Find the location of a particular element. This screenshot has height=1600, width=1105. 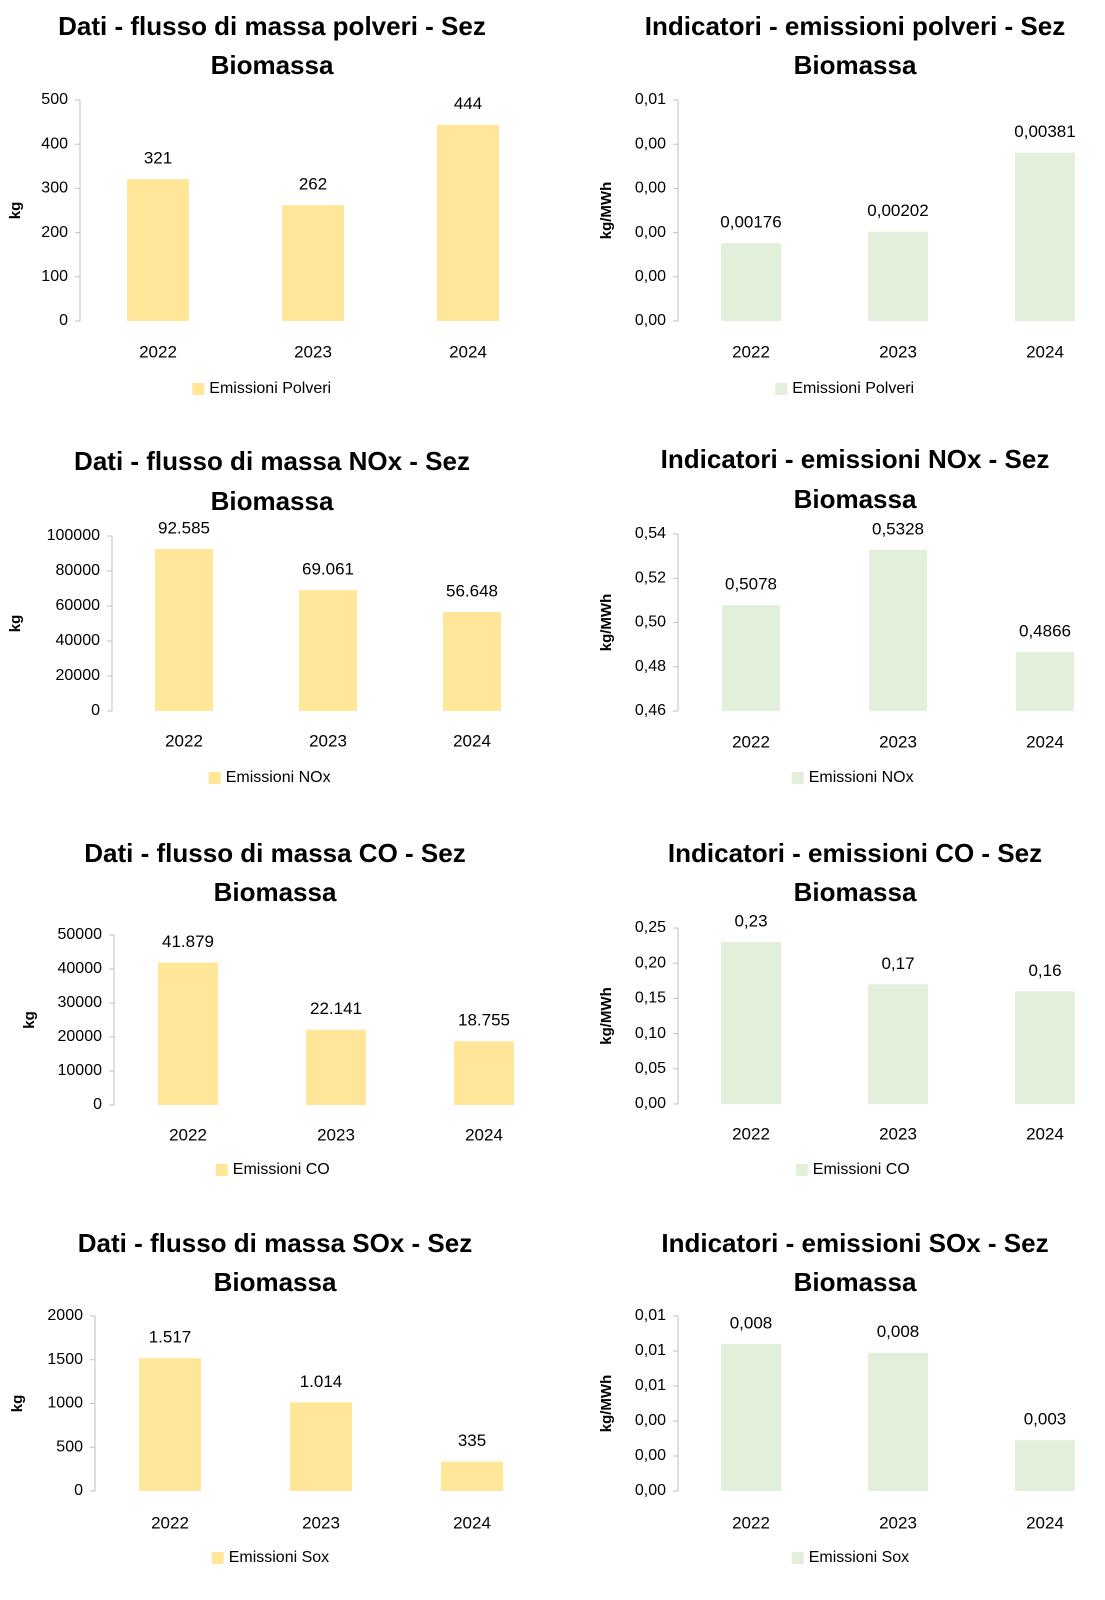

y-tick-label: 0,50 is located at coordinates (650, 622).